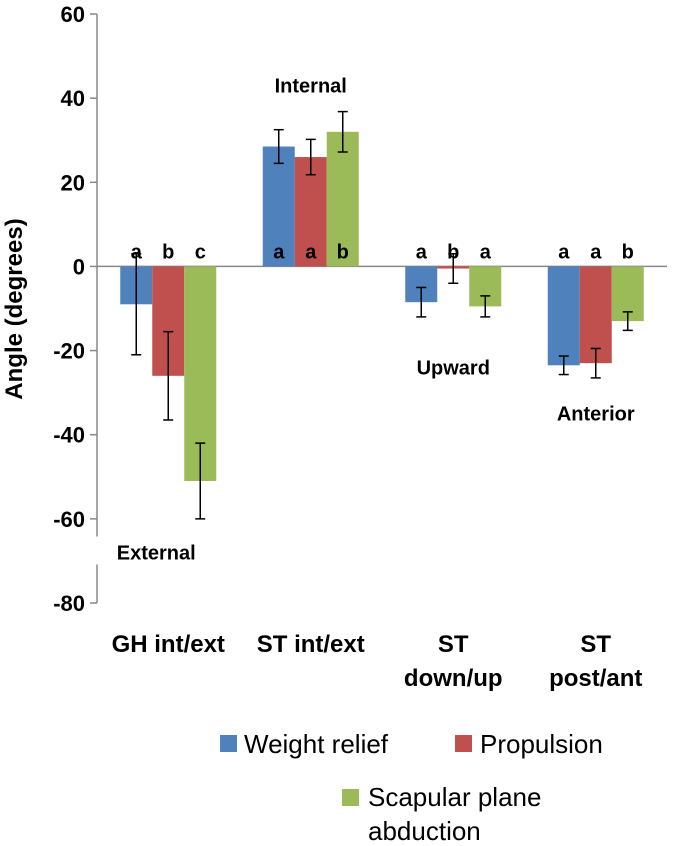 The width and height of the screenshot is (686, 846). What do you see at coordinates (596, 415) in the screenshot?
I see `annotation-anterior: Anterior` at bounding box center [596, 415].